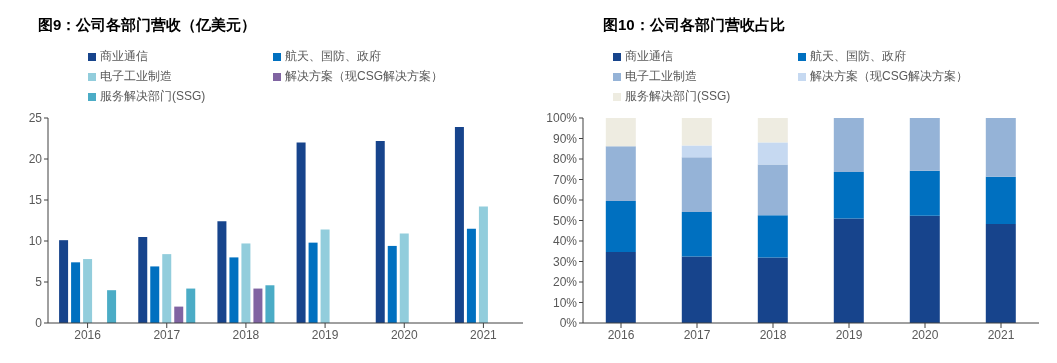  What do you see at coordinates (39, 282) in the screenshot?
I see `y-tick-label: 5` at bounding box center [39, 282].